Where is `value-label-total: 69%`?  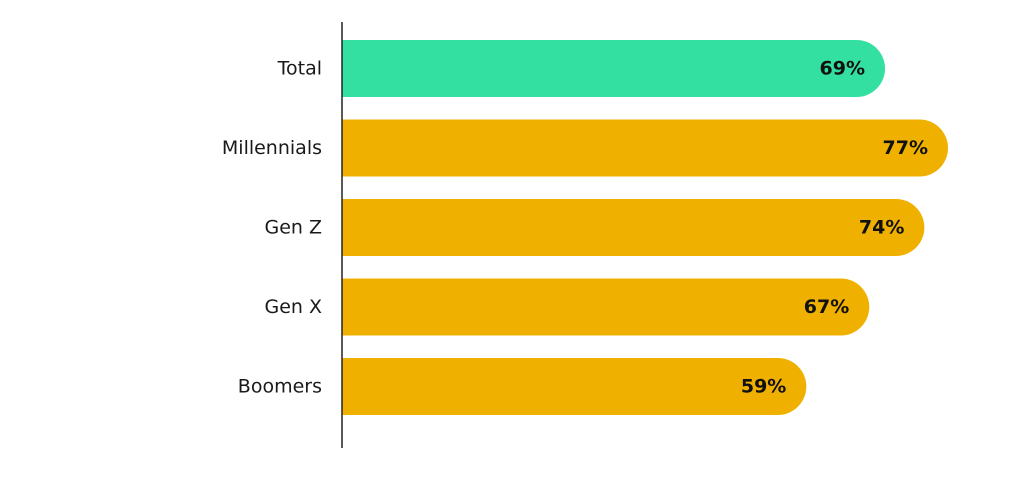
value-label-total: 69% is located at coordinates (842, 69).